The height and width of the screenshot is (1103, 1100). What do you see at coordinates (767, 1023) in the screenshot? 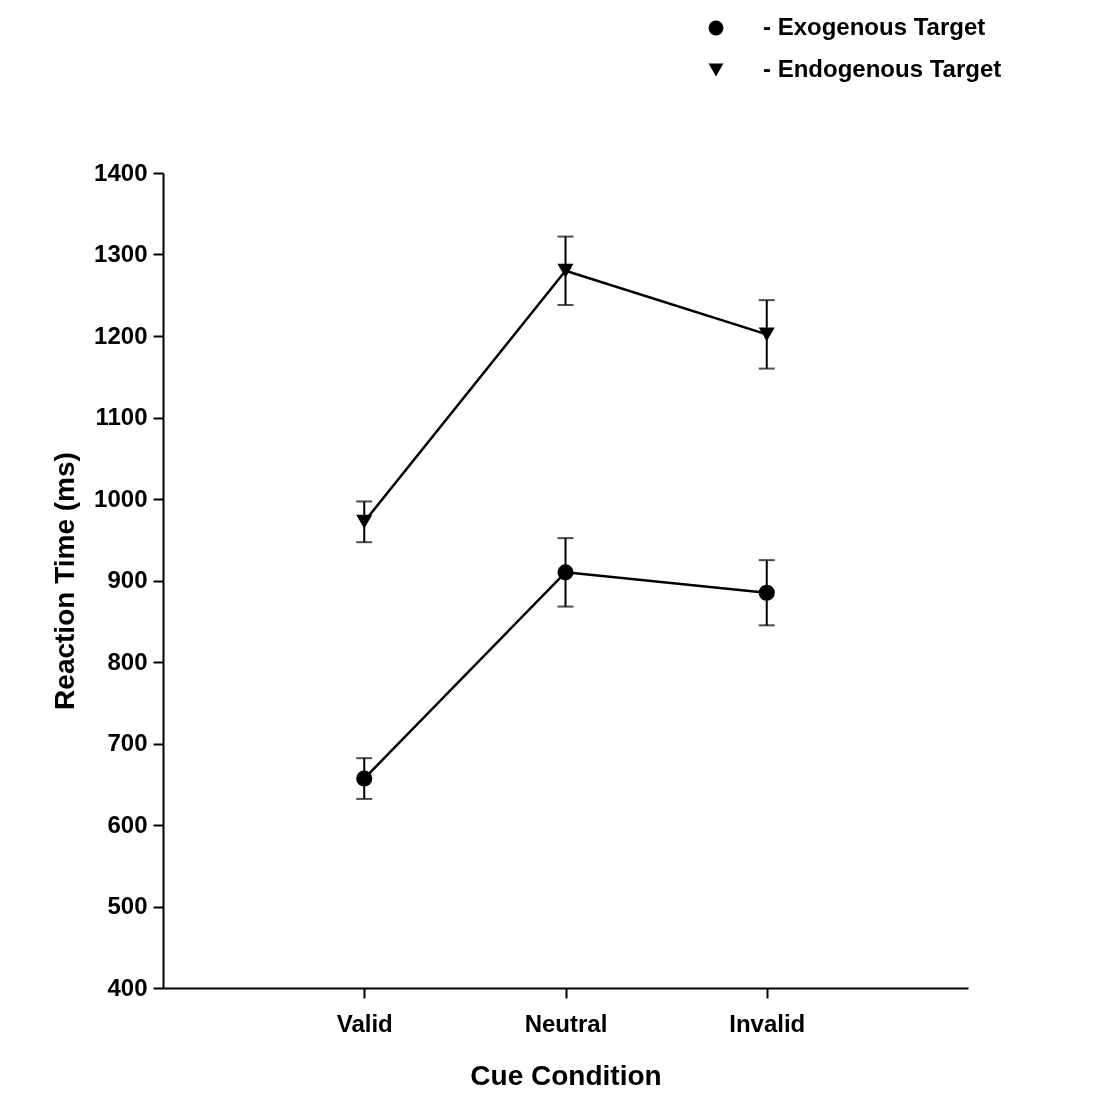
I see `x-tick-label: Invalid` at bounding box center [767, 1023].